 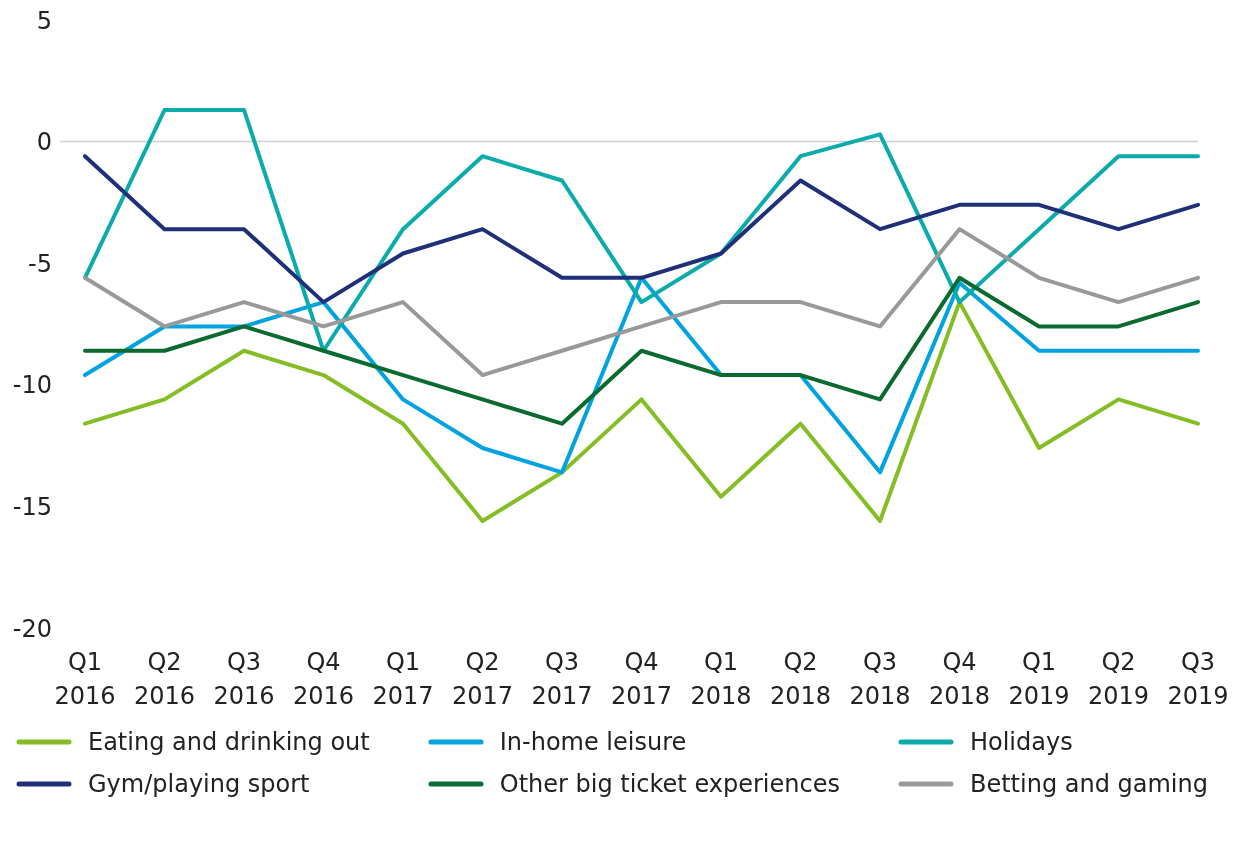 I want to click on y-tick-label: -10, so click(x=32, y=385).